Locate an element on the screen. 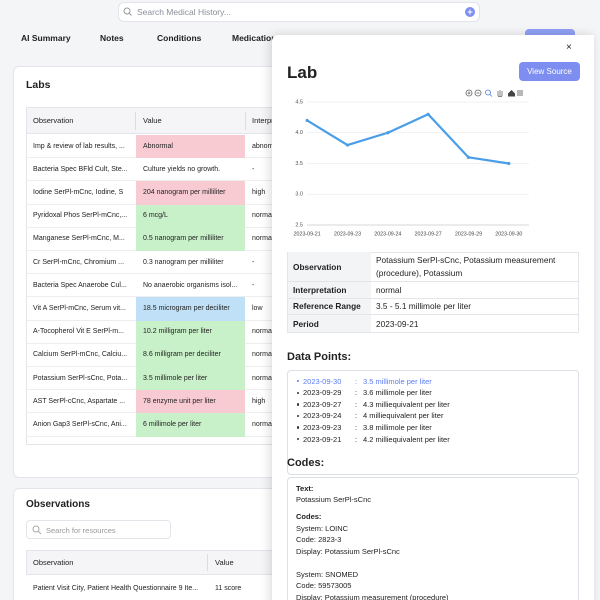  pan-icon is located at coordinates (500, 94).